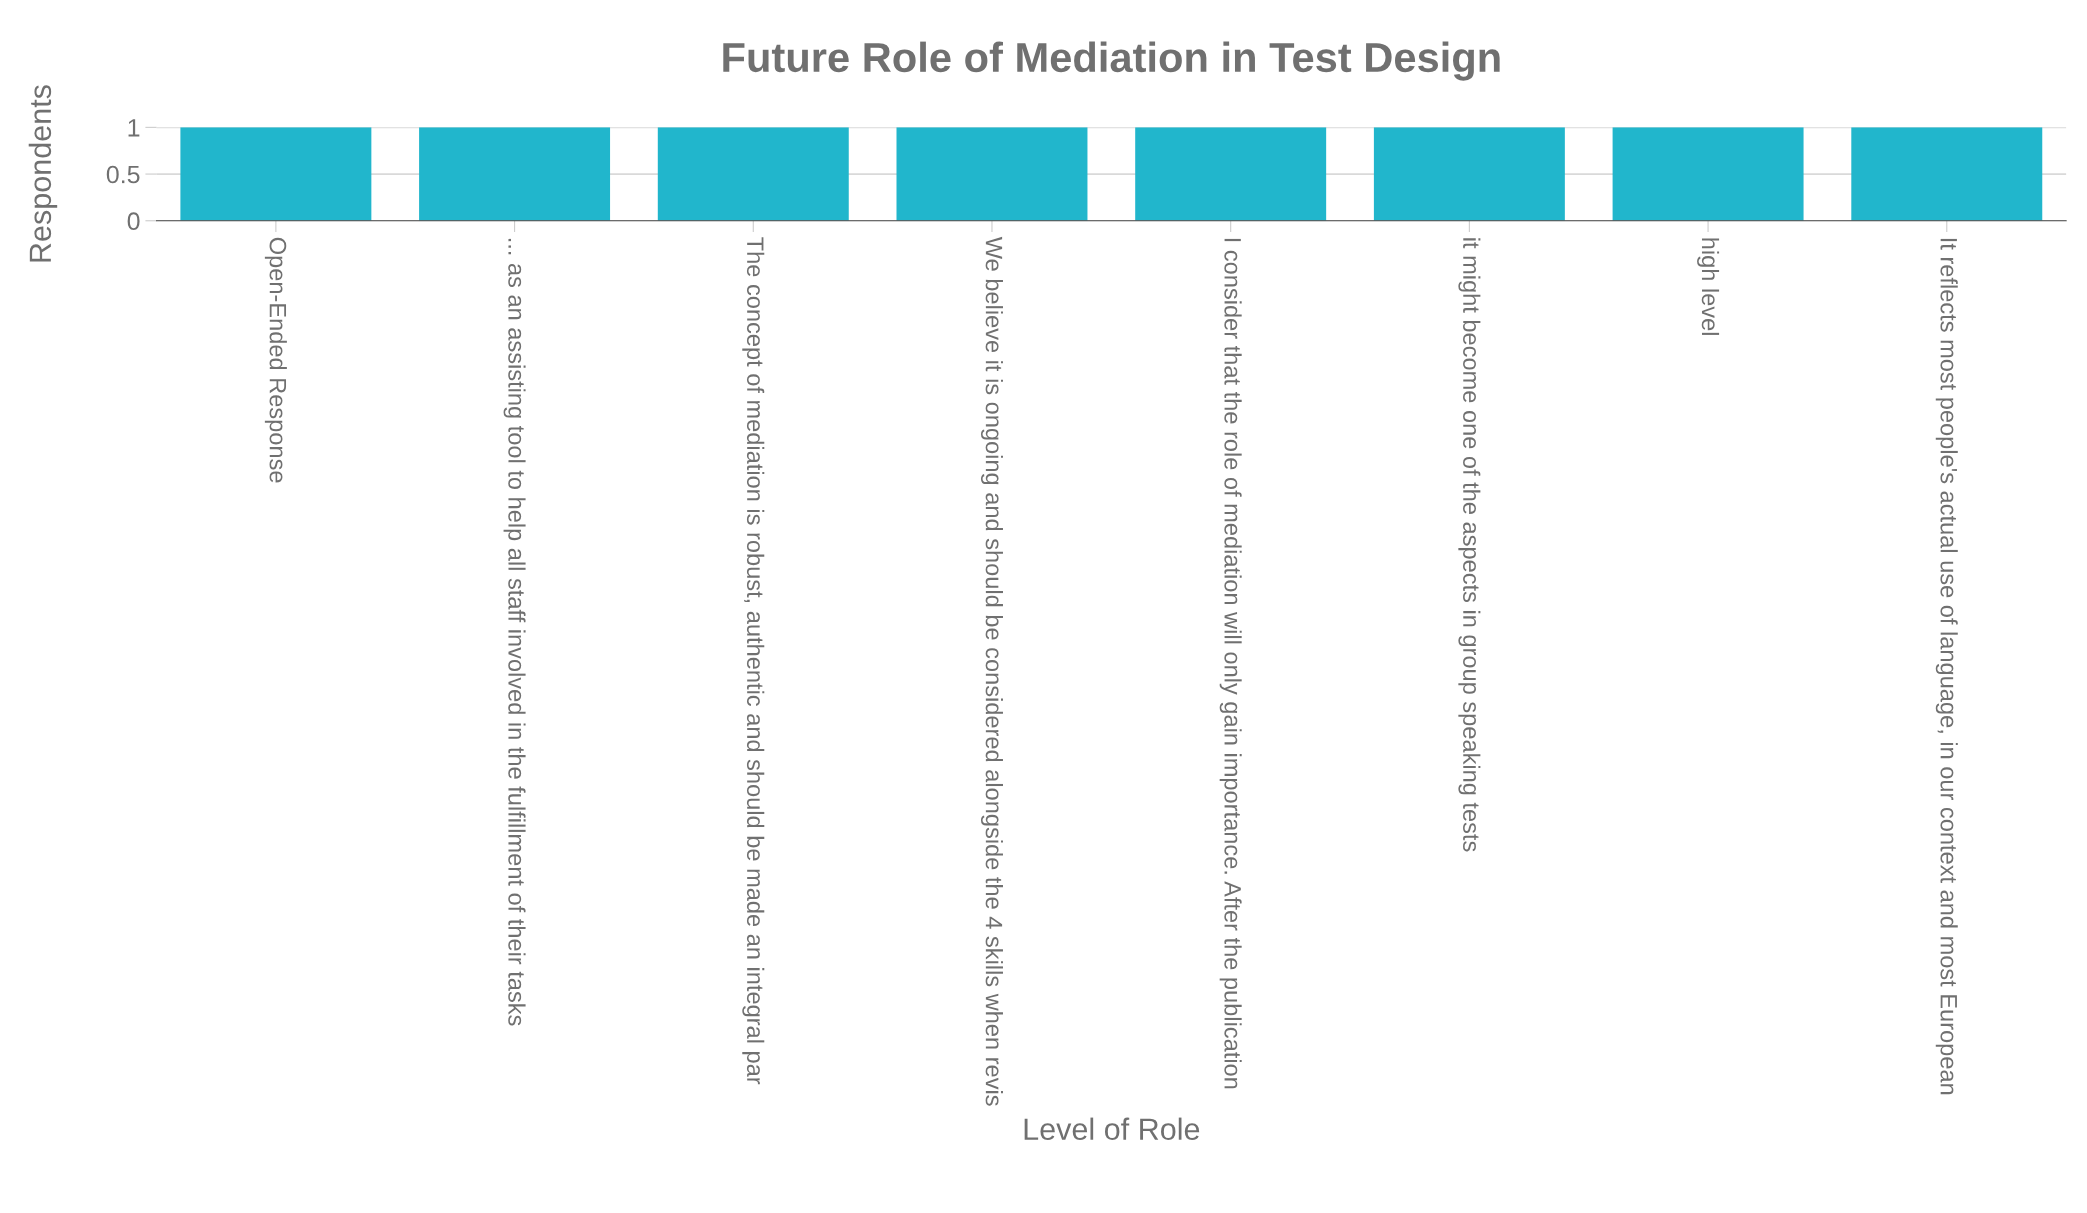  Describe the element at coordinates (275, 360) in the screenshot. I see `x-tick-label: Open-Ended Response` at that location.